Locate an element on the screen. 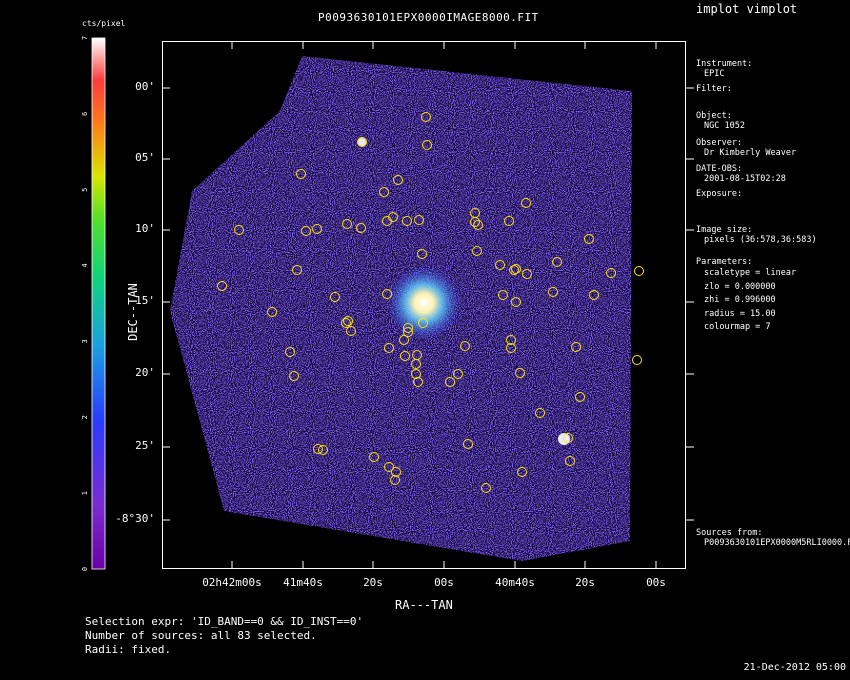 The width and height of the screenshot is (850, 680). y-tick-label: 05' is located at coordinates (145, 157).